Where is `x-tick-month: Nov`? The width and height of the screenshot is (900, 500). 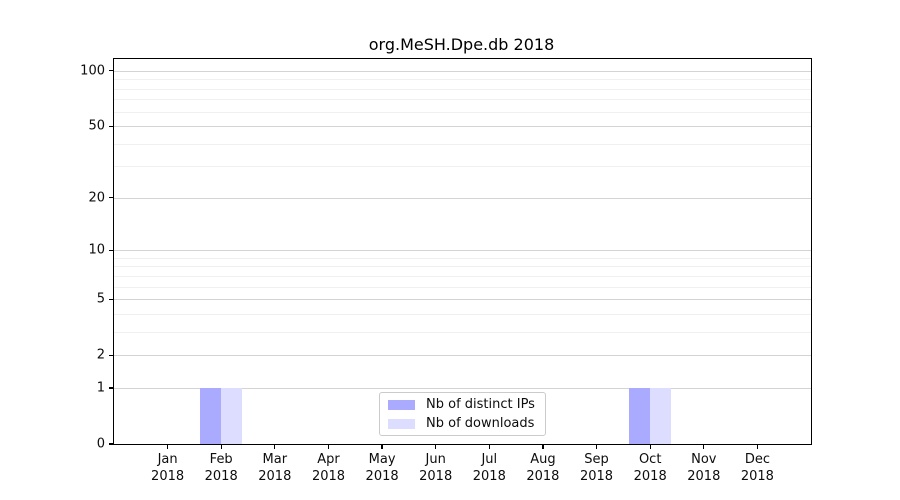
x-tick-month: Nov is located at coordinates (704, 459).